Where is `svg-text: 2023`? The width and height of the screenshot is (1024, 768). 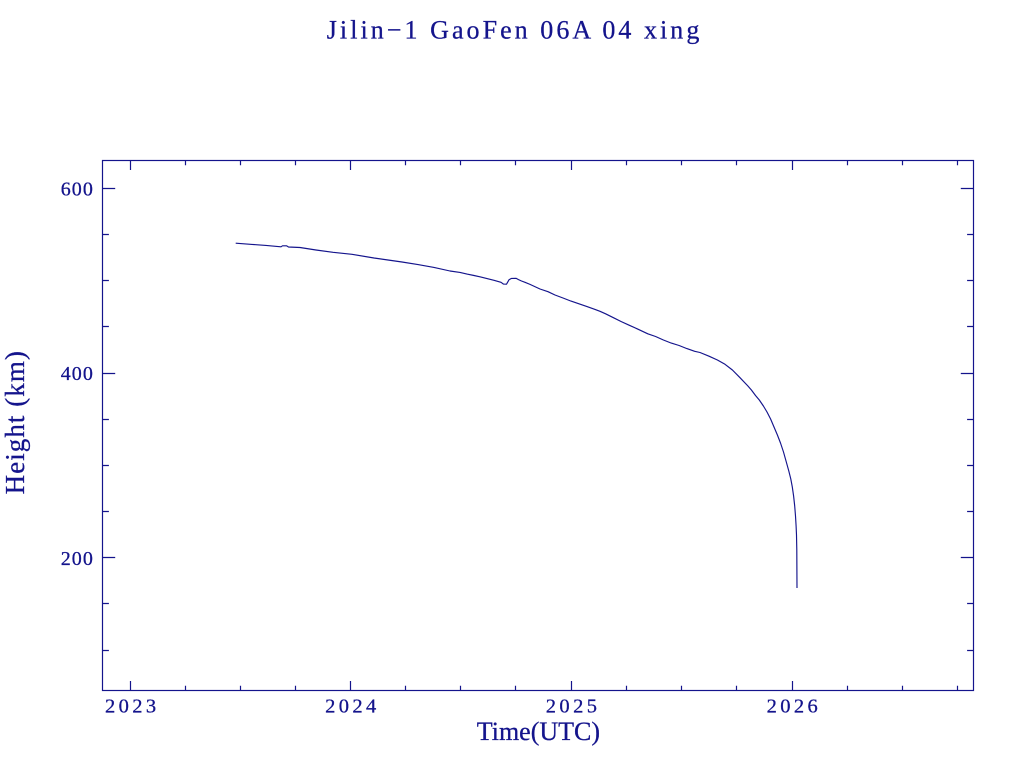
svg-text: 2023 is located at coordinates (132, 707).